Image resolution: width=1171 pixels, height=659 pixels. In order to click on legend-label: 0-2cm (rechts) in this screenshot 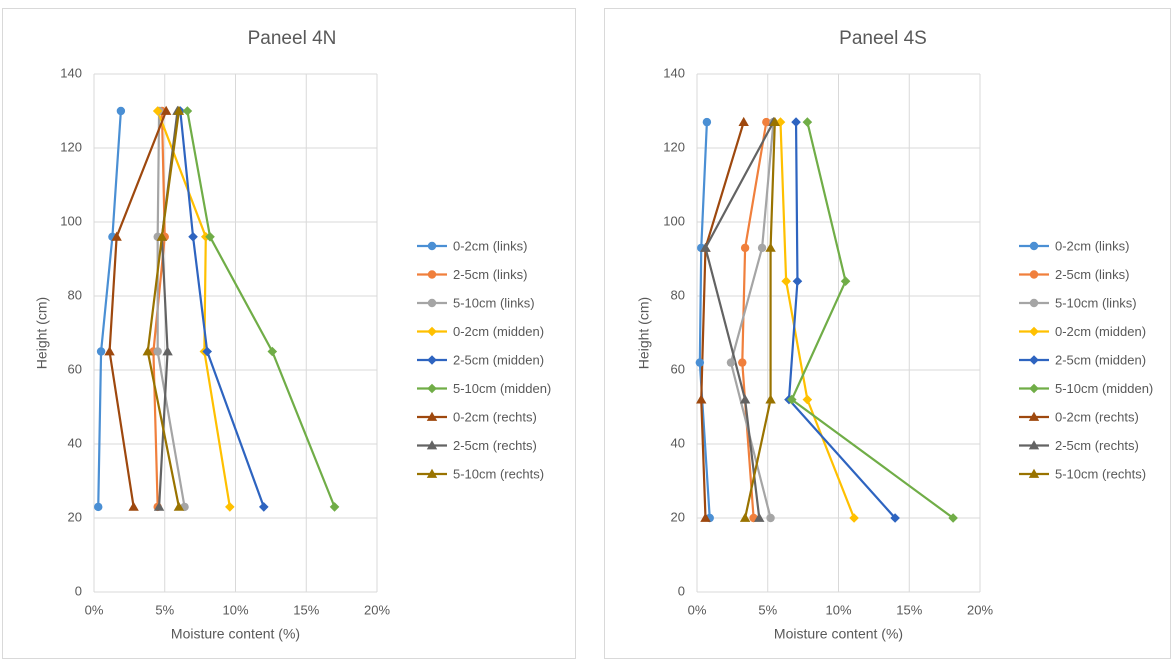, I will do `click(1097, 416)`.